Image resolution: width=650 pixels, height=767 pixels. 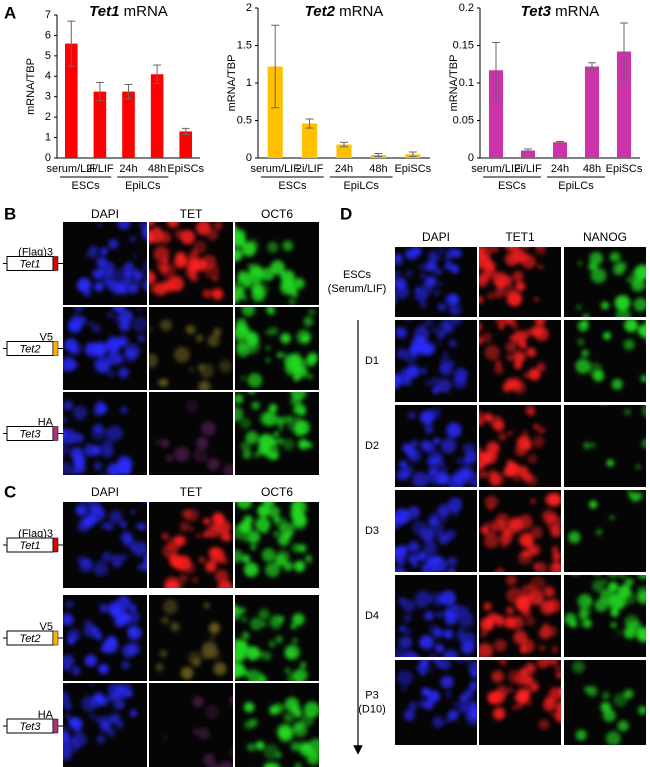 I want to click on row-label: D2, so click(x=372, y=446).